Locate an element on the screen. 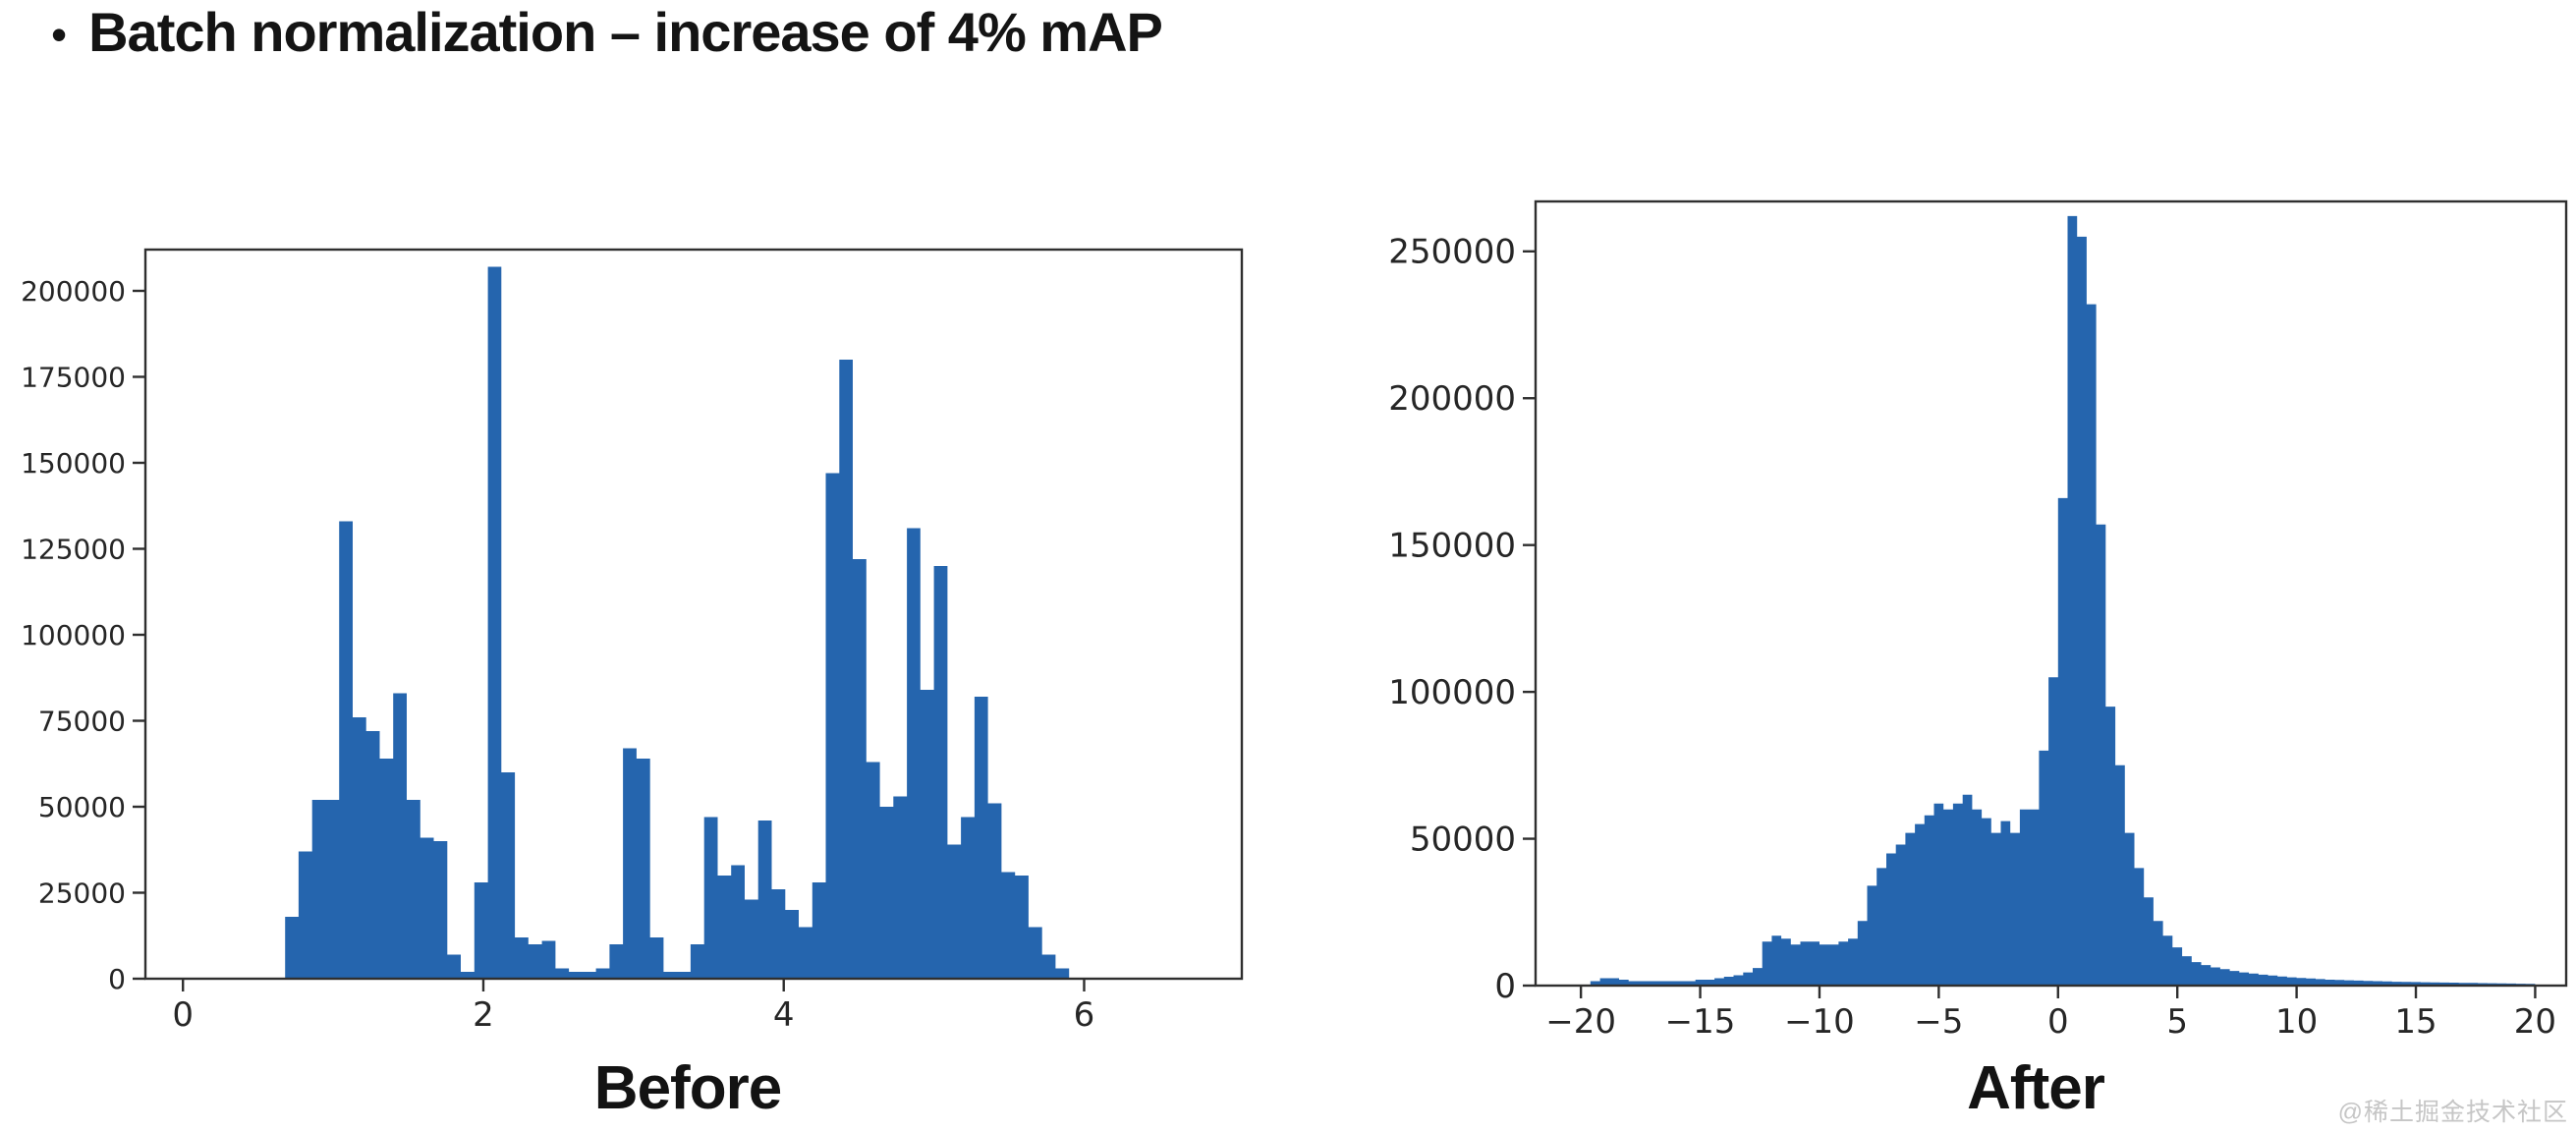  x-tick-label: 15 is located at coordinates (2415, 1022).